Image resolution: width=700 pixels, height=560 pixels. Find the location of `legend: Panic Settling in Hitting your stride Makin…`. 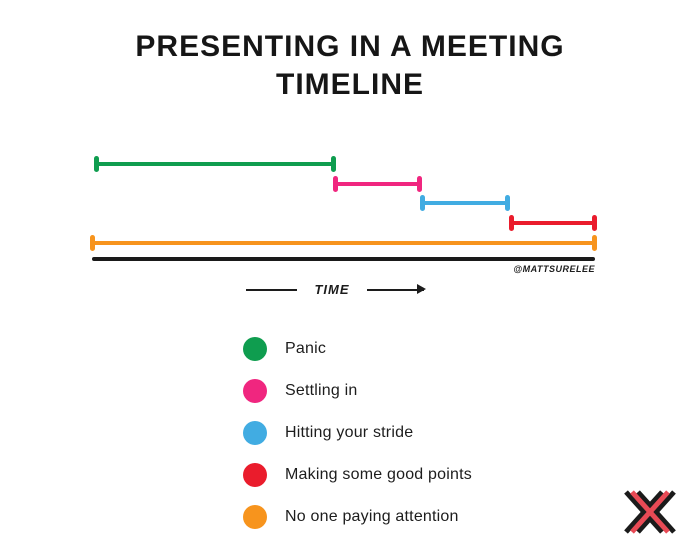

legend: Panic Settling in Hitting your stride Makin… is located at coordinates (357, 442).